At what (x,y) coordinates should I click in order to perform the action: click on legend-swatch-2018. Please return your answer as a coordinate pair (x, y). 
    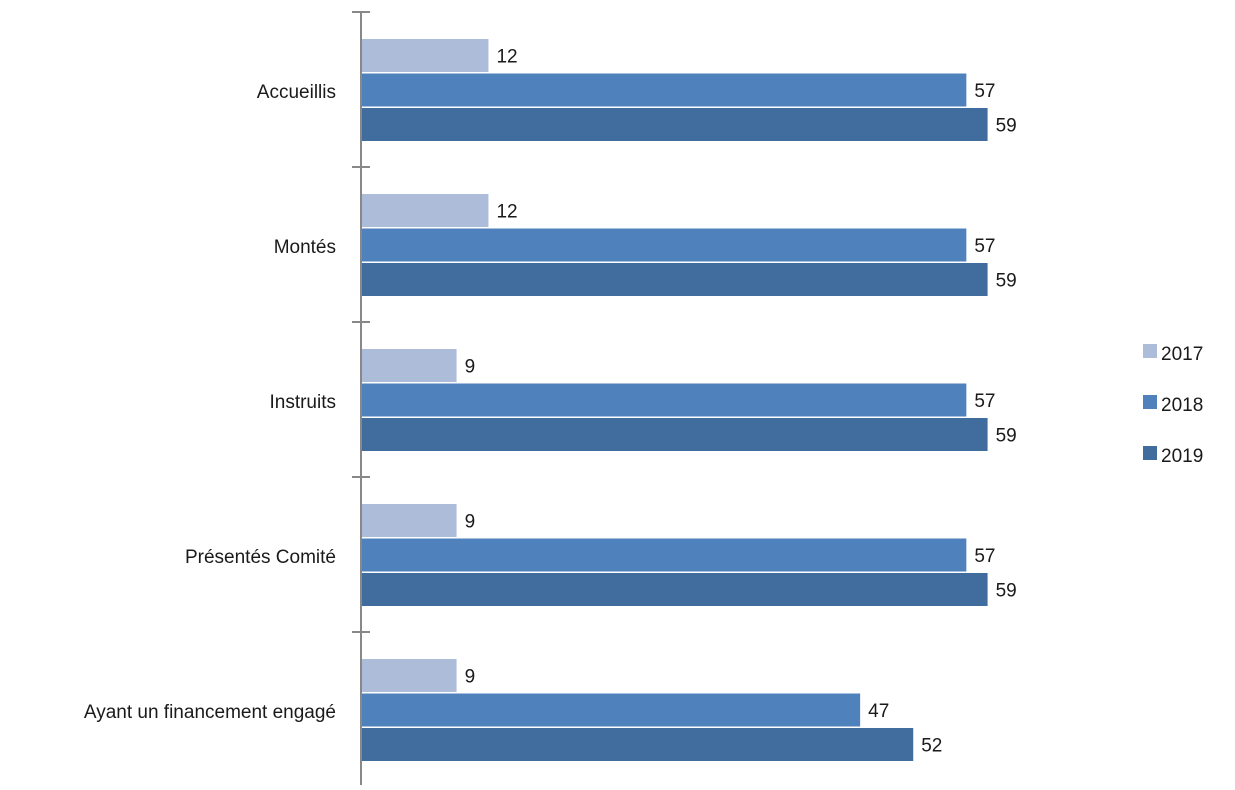
    Looking at the image, I should click on (1150, 402).